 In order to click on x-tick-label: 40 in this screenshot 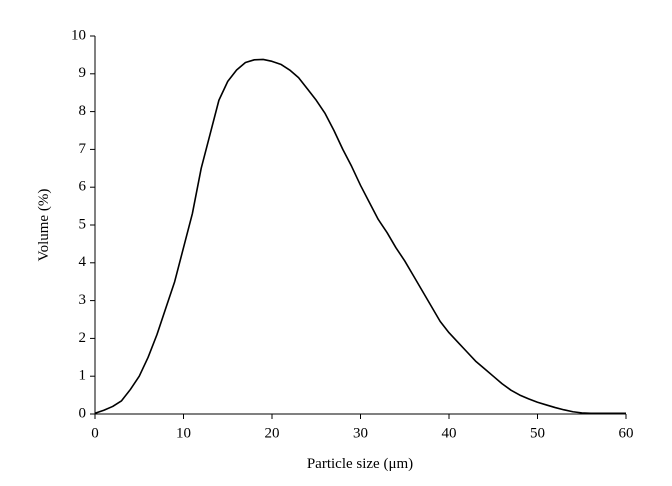, I will do `click(449, 433)`.